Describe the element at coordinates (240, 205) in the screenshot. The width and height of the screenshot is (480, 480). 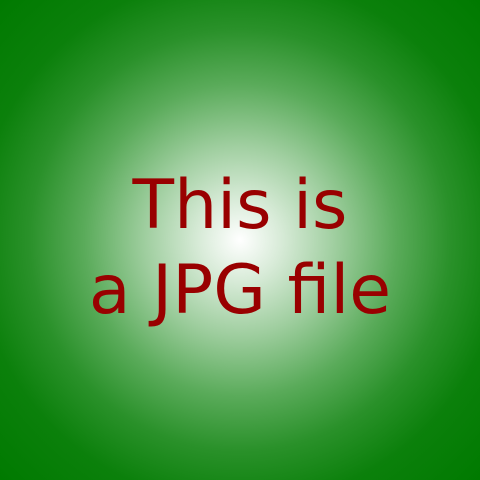
I see `caption-line-1: This is` at that location.